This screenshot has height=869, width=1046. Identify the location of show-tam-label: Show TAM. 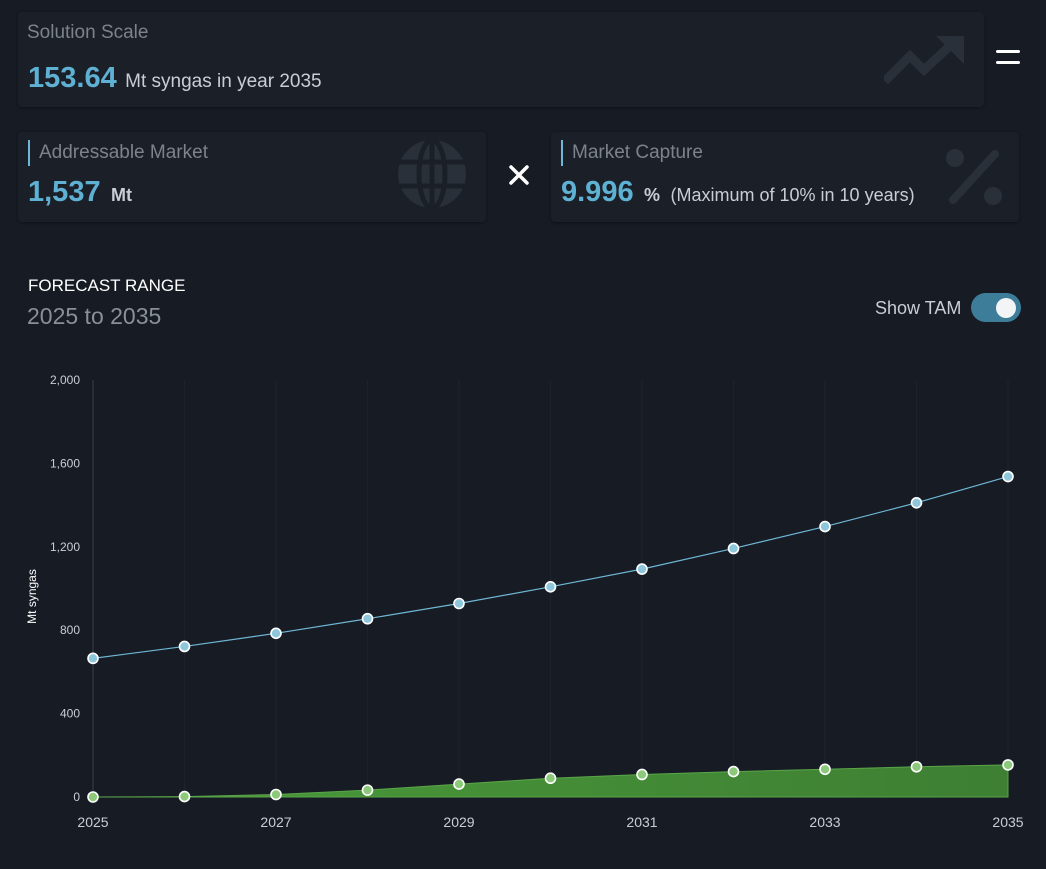
(918, 308).